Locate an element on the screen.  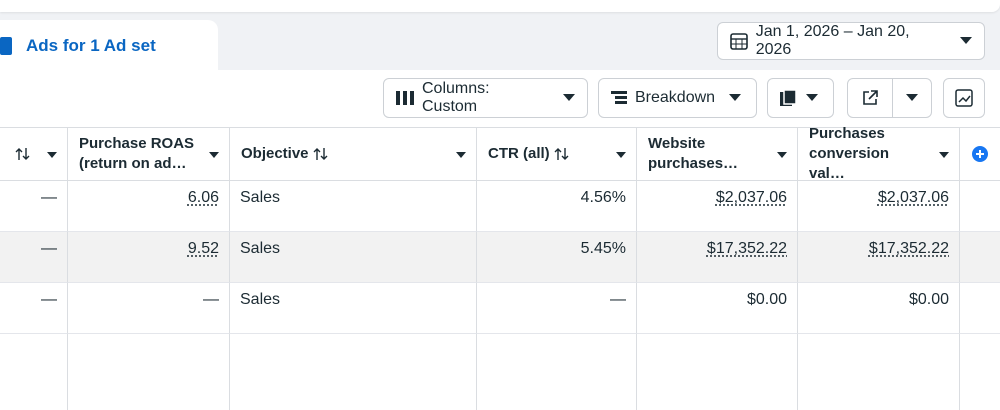
breakdown-label: Breakdown is located at coordinates (675, 97).